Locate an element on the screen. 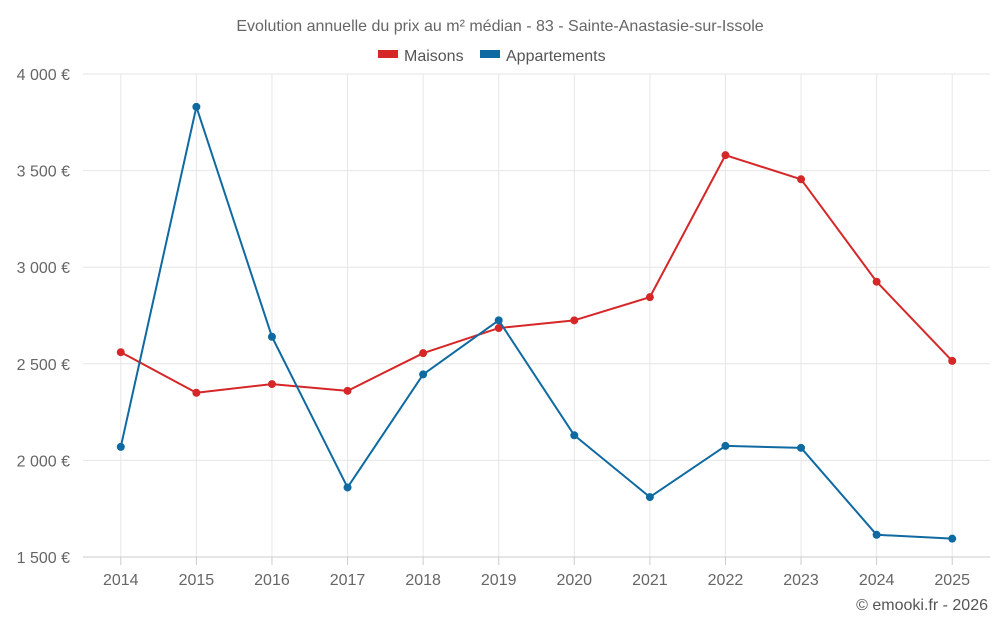 The width and height of the screenshot is (1000, 625). x-tick-label: 2017 is located at coordinates (348, 580).